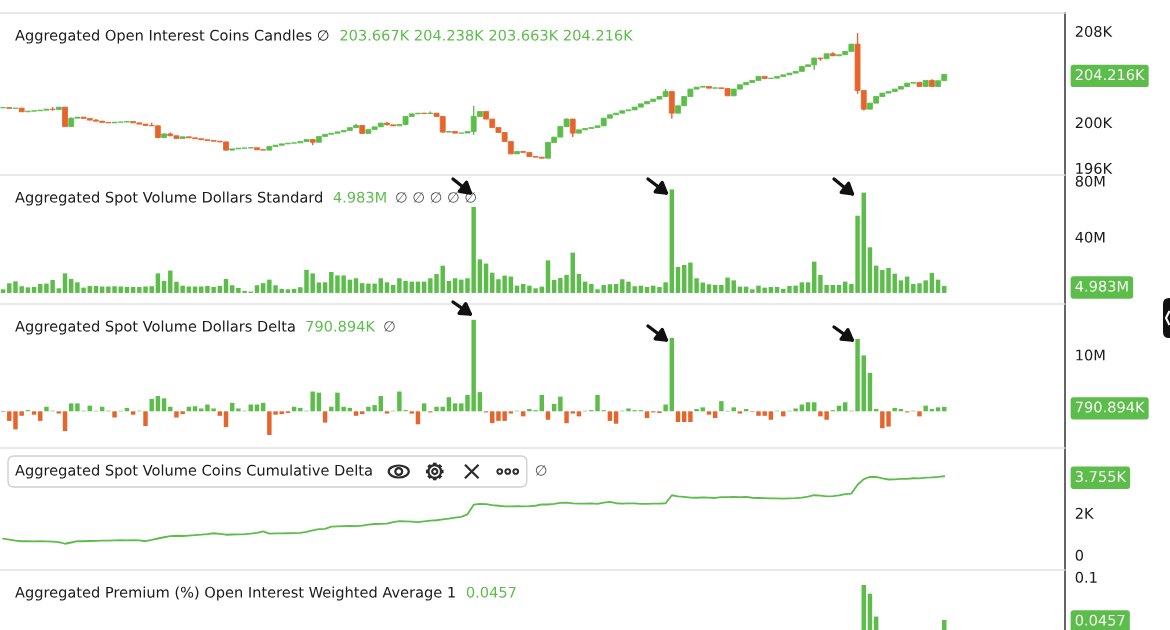 This screenshot has width=1170, height=630. What do you see at coordinates (1090, 355) in the screenshot?
I see `y-tick-label: 10M` at bounding box center [1090, 355].